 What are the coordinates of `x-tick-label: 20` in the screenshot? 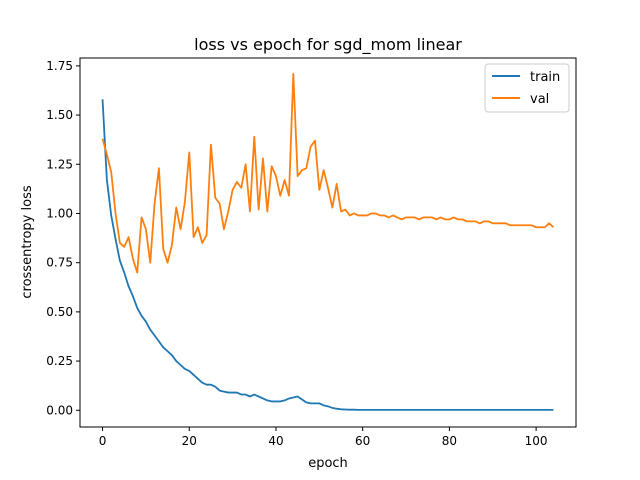 It's located at (189, 441).